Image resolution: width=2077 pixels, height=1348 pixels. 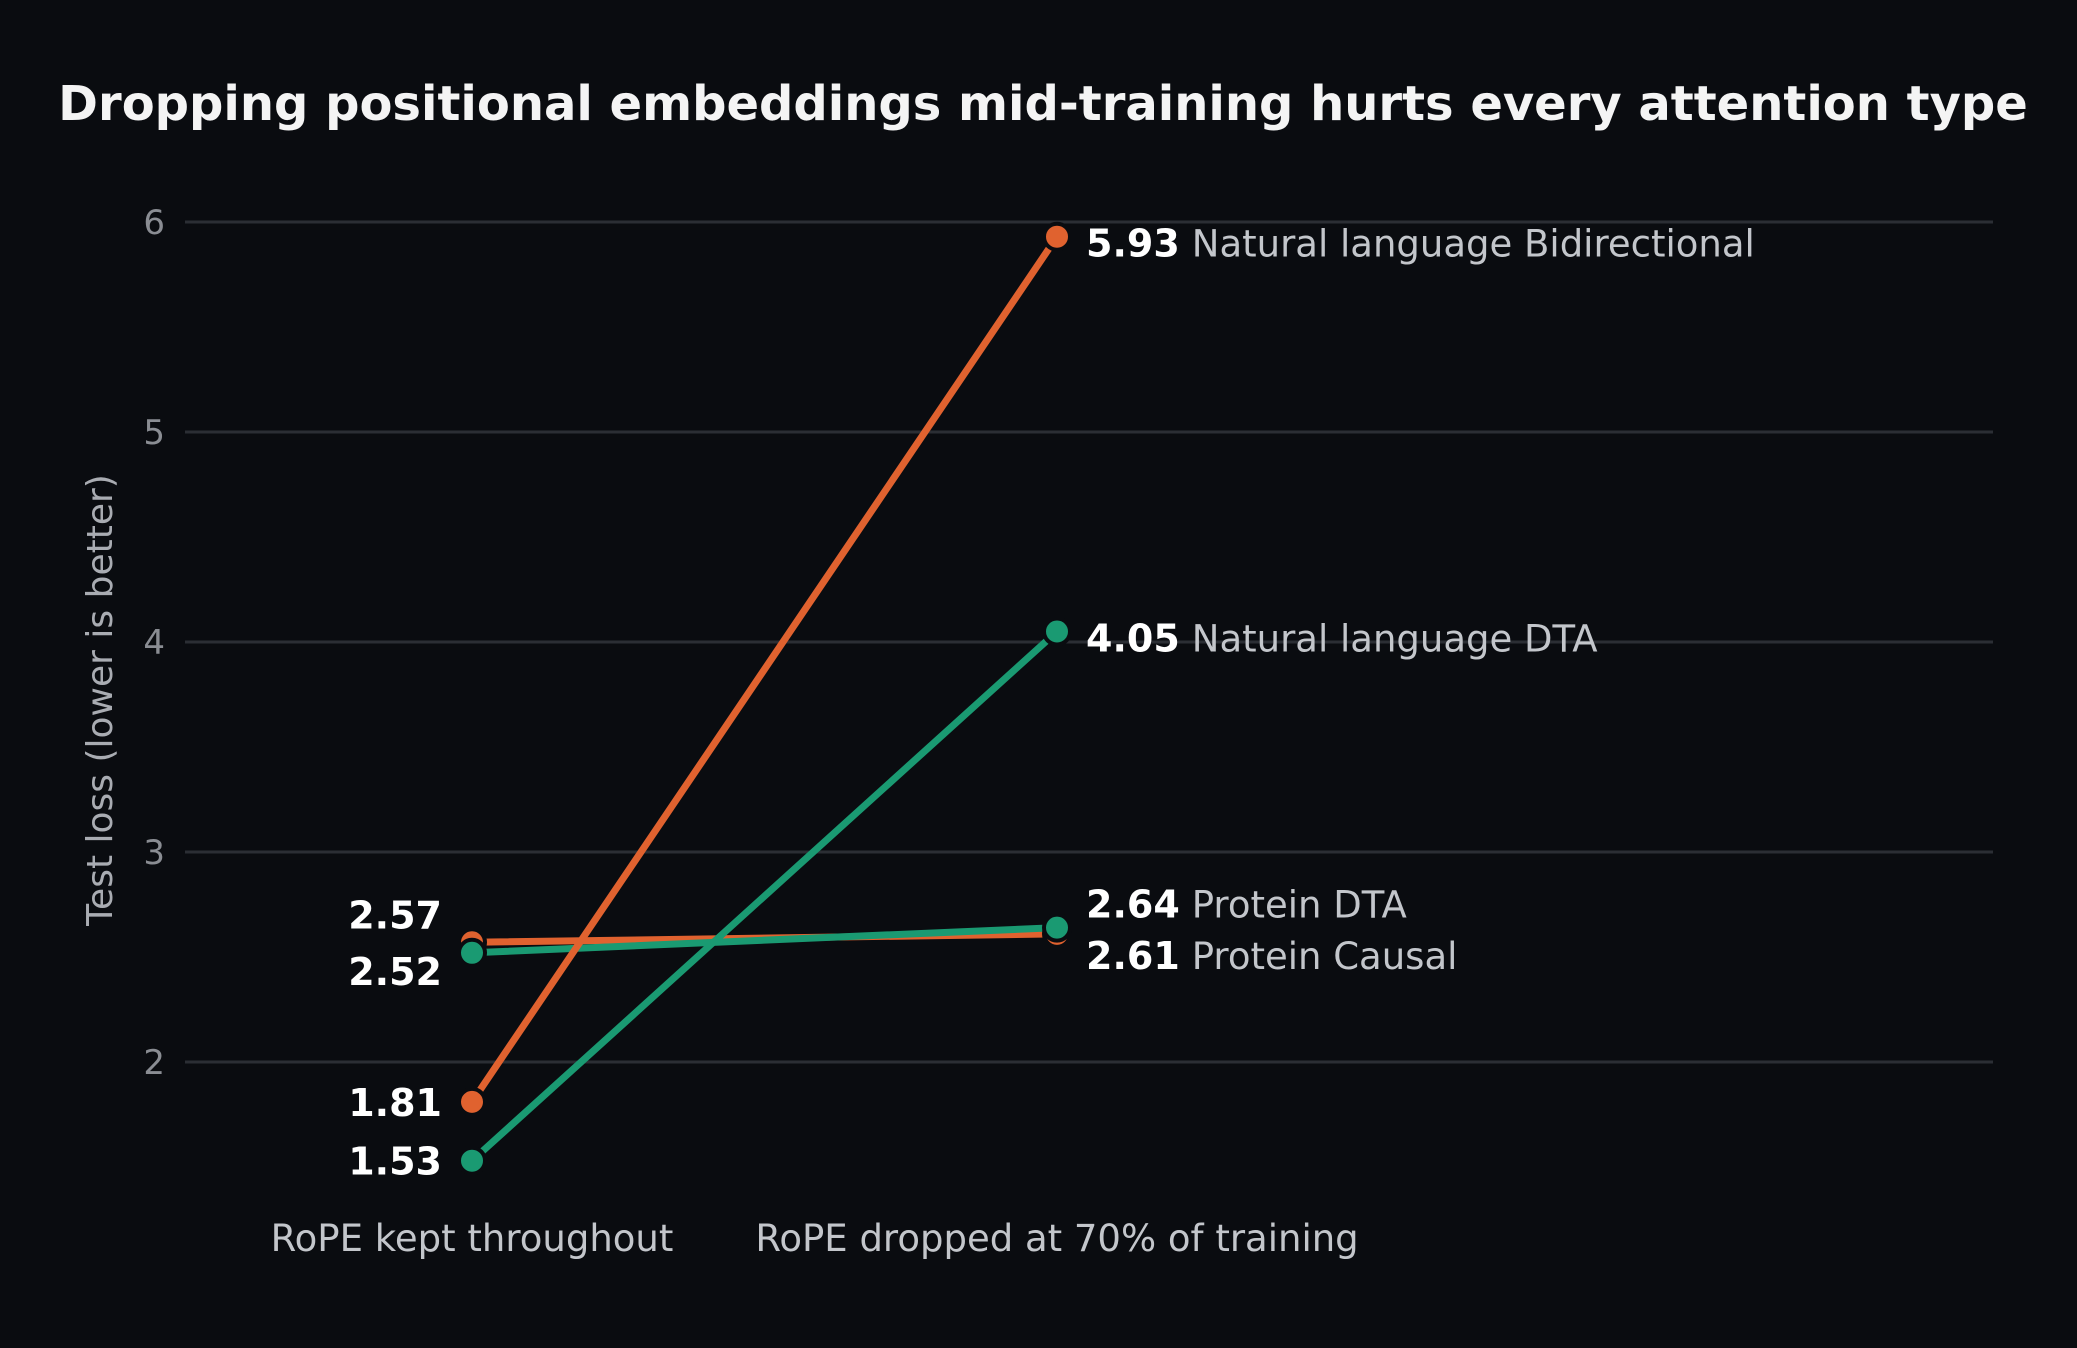 I want to click on end-value-2: 2.64, so click(x=1133, y=905).